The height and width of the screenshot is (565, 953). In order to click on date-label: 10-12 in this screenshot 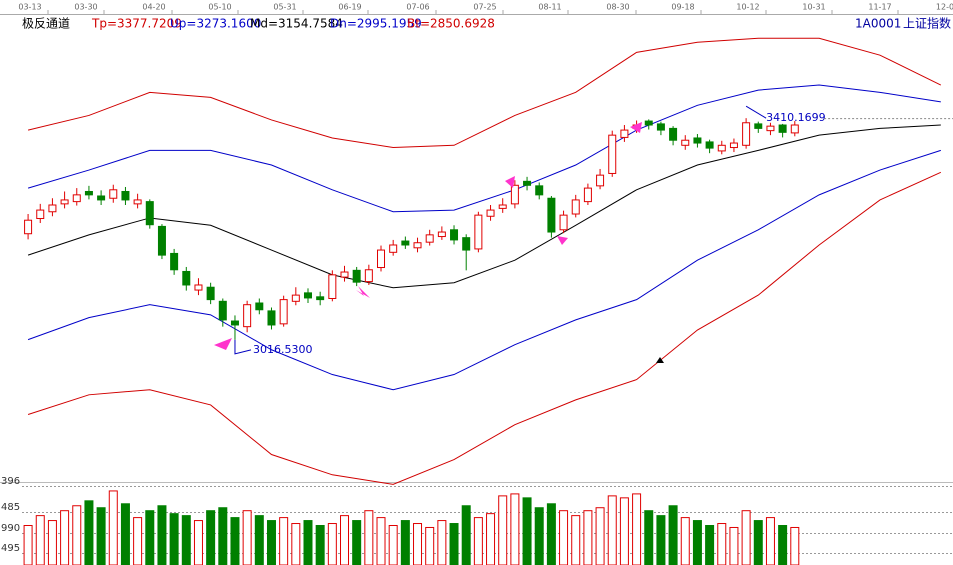, I will do `click(747, 7)`.